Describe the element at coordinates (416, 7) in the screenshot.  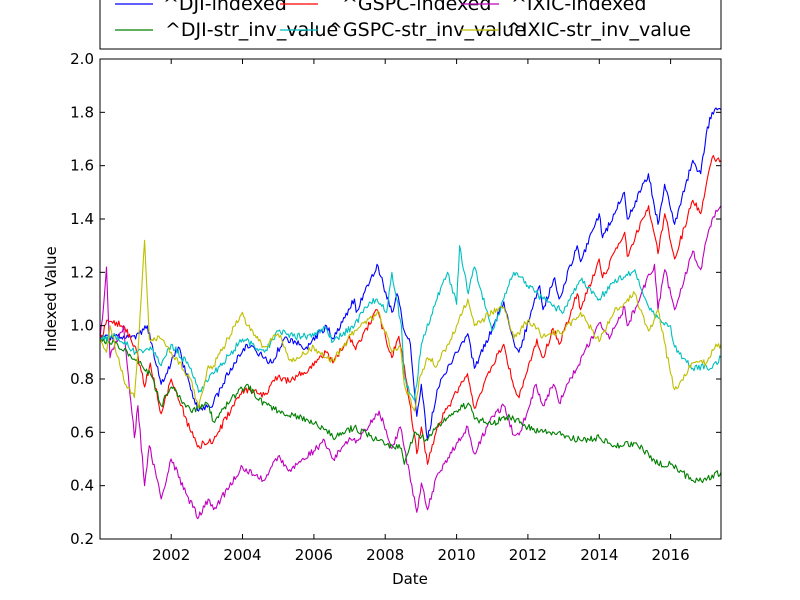
I see `legend-entry: ^GSPC-indexed` at that location.